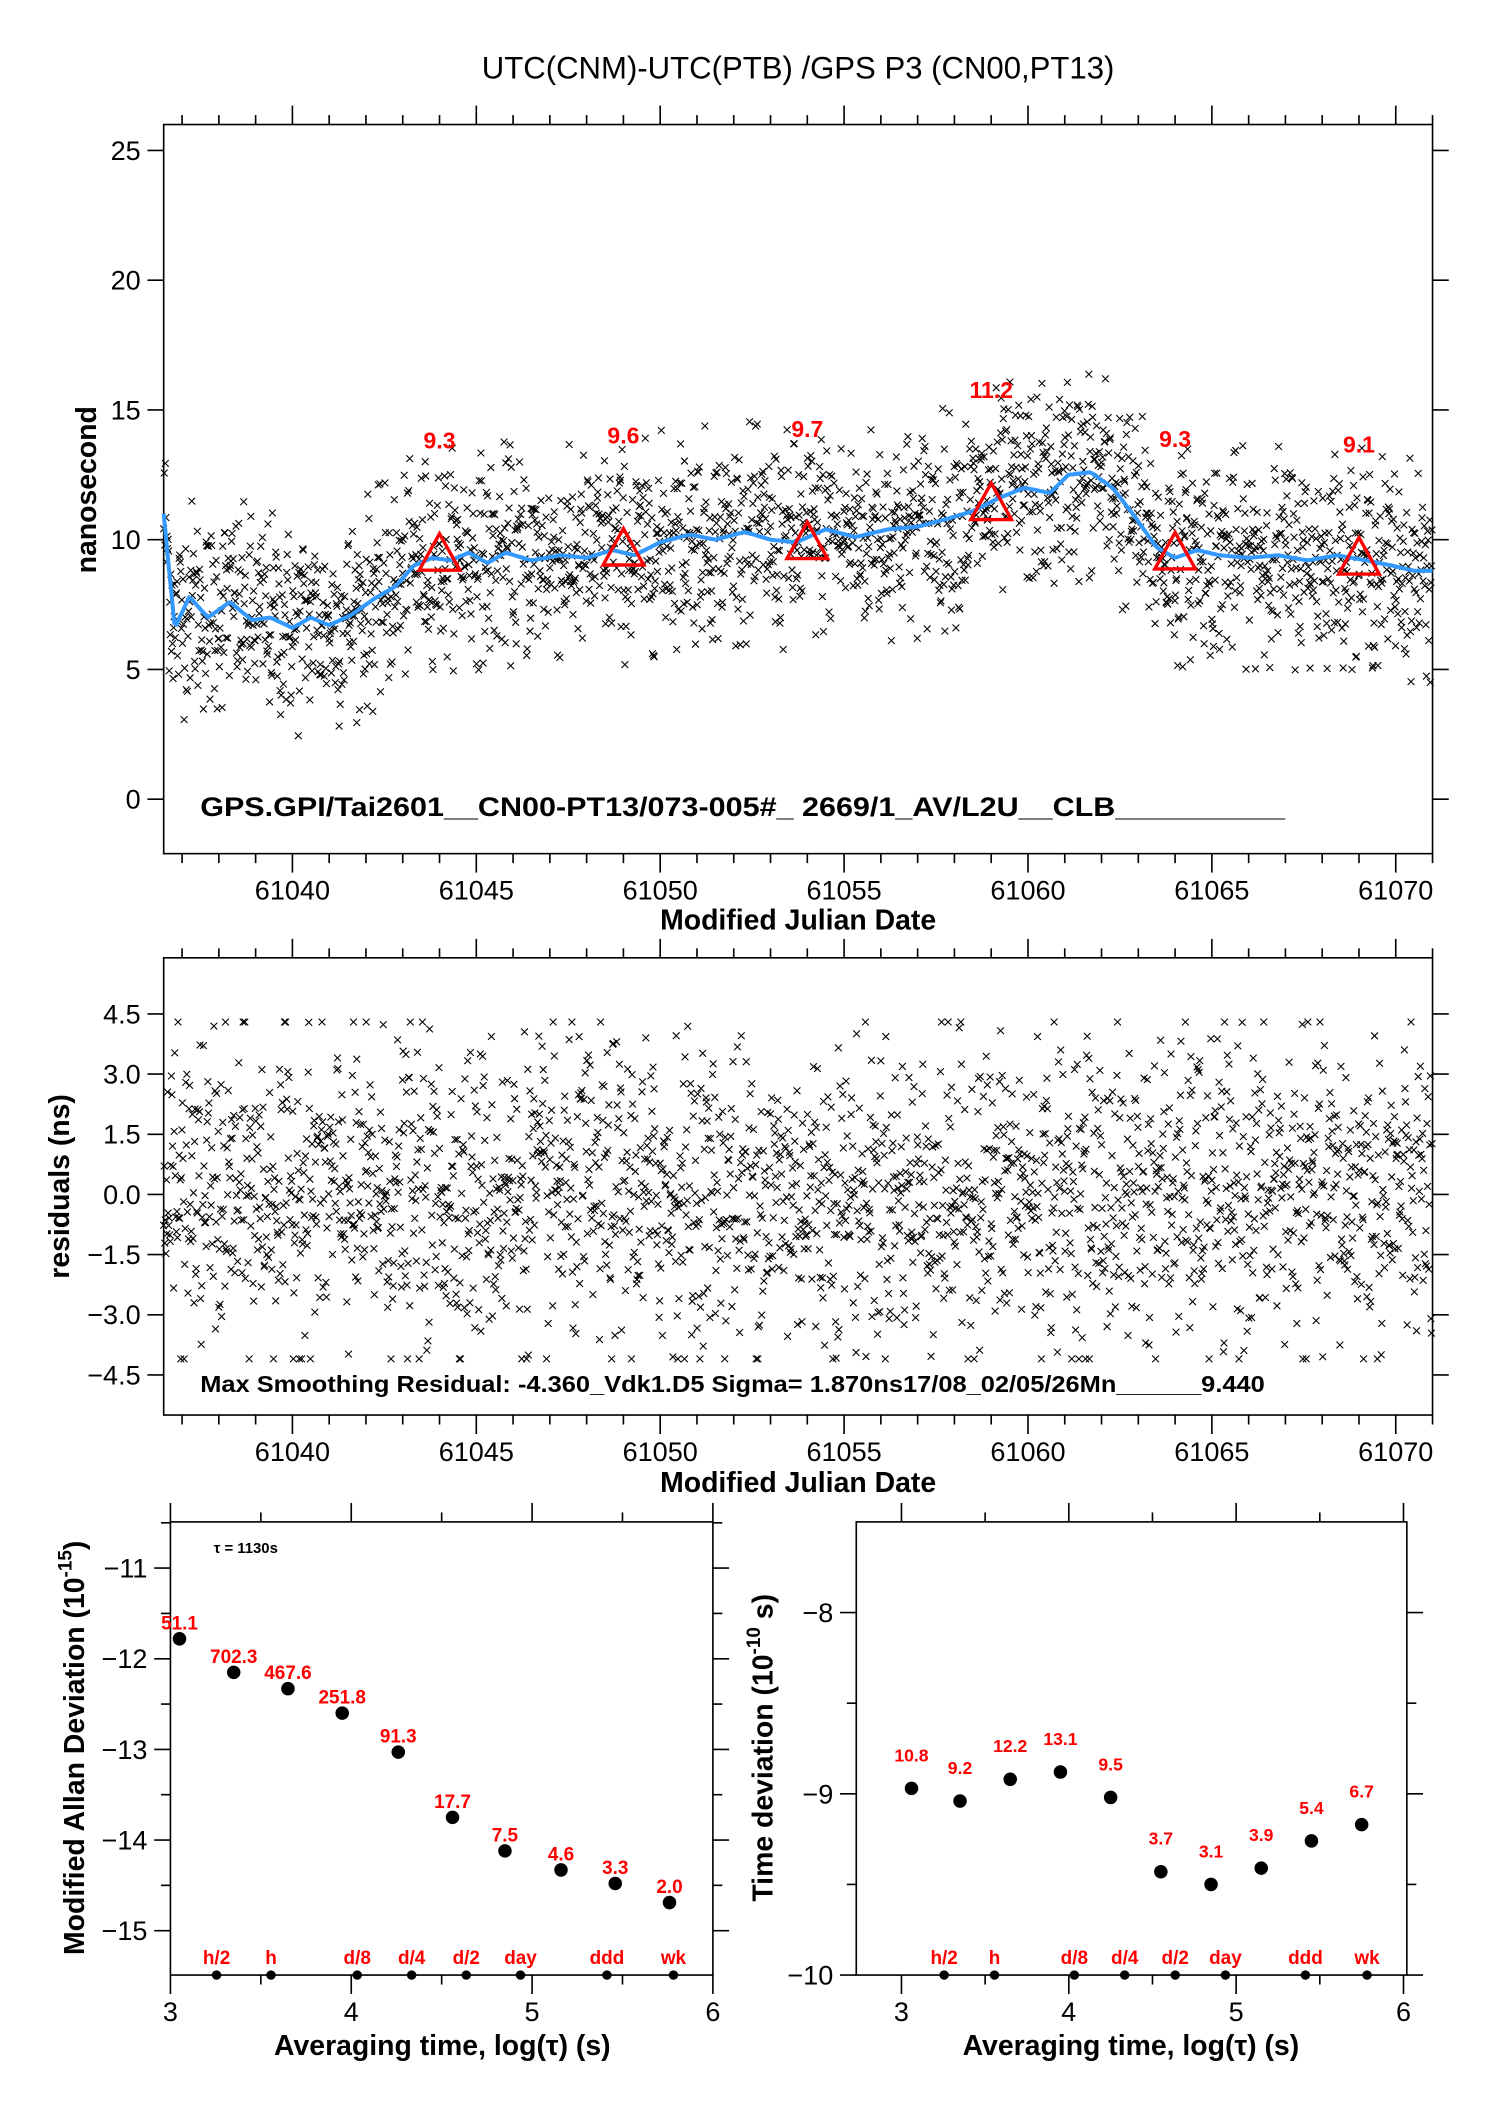 The image size is (1488, 2110). Describe the element at coordinates (911, 1755) in the screenshot. I see `tdev-point-label: 10.8` at that location.